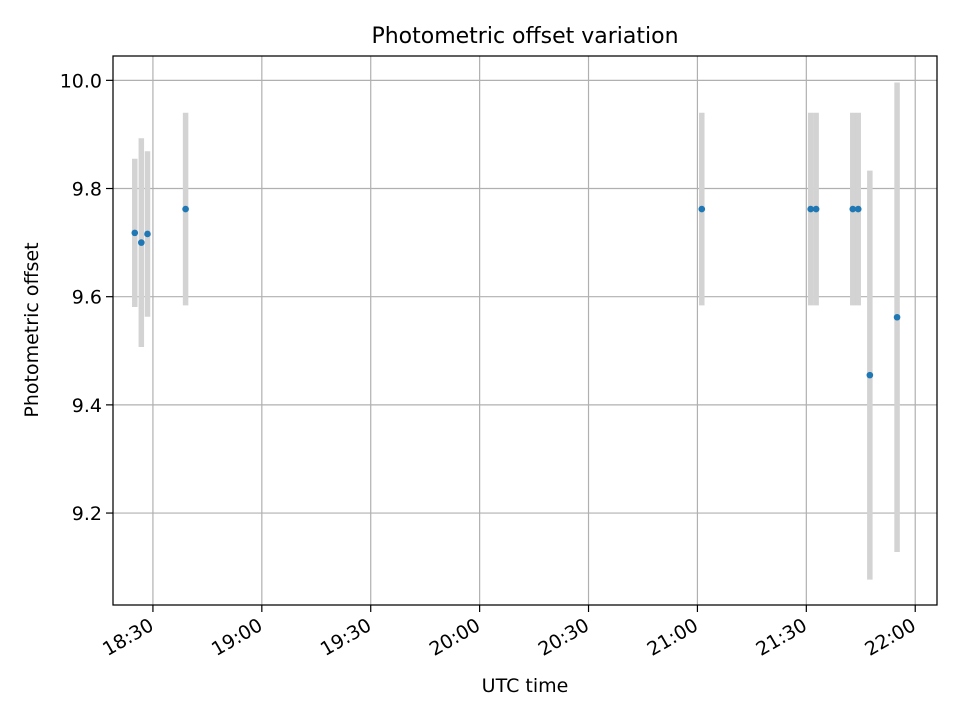 This screenshot has width=960, height=720. Describe the element at coordinates (87, 190) in the screenshot. I see `y-tick-label: 9.8` at that location.